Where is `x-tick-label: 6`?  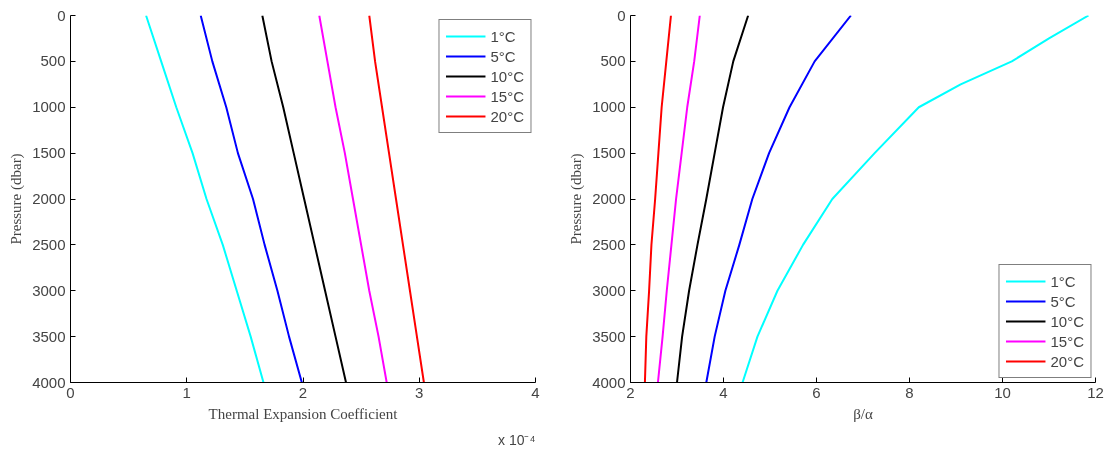 x-tick-label: 6 is located at coordinates (816, 392).